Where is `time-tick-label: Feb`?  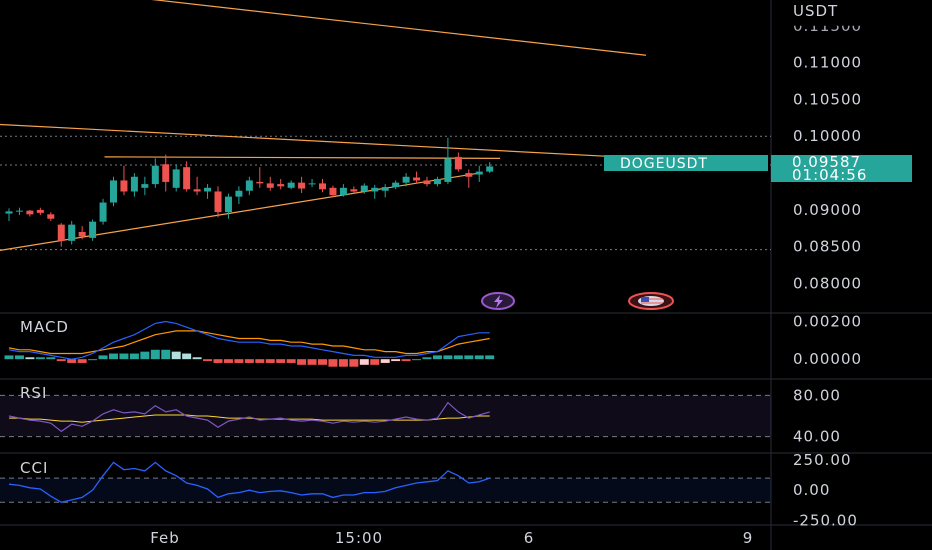 time-tick-label: Feb is located at coordinates (165, 538).